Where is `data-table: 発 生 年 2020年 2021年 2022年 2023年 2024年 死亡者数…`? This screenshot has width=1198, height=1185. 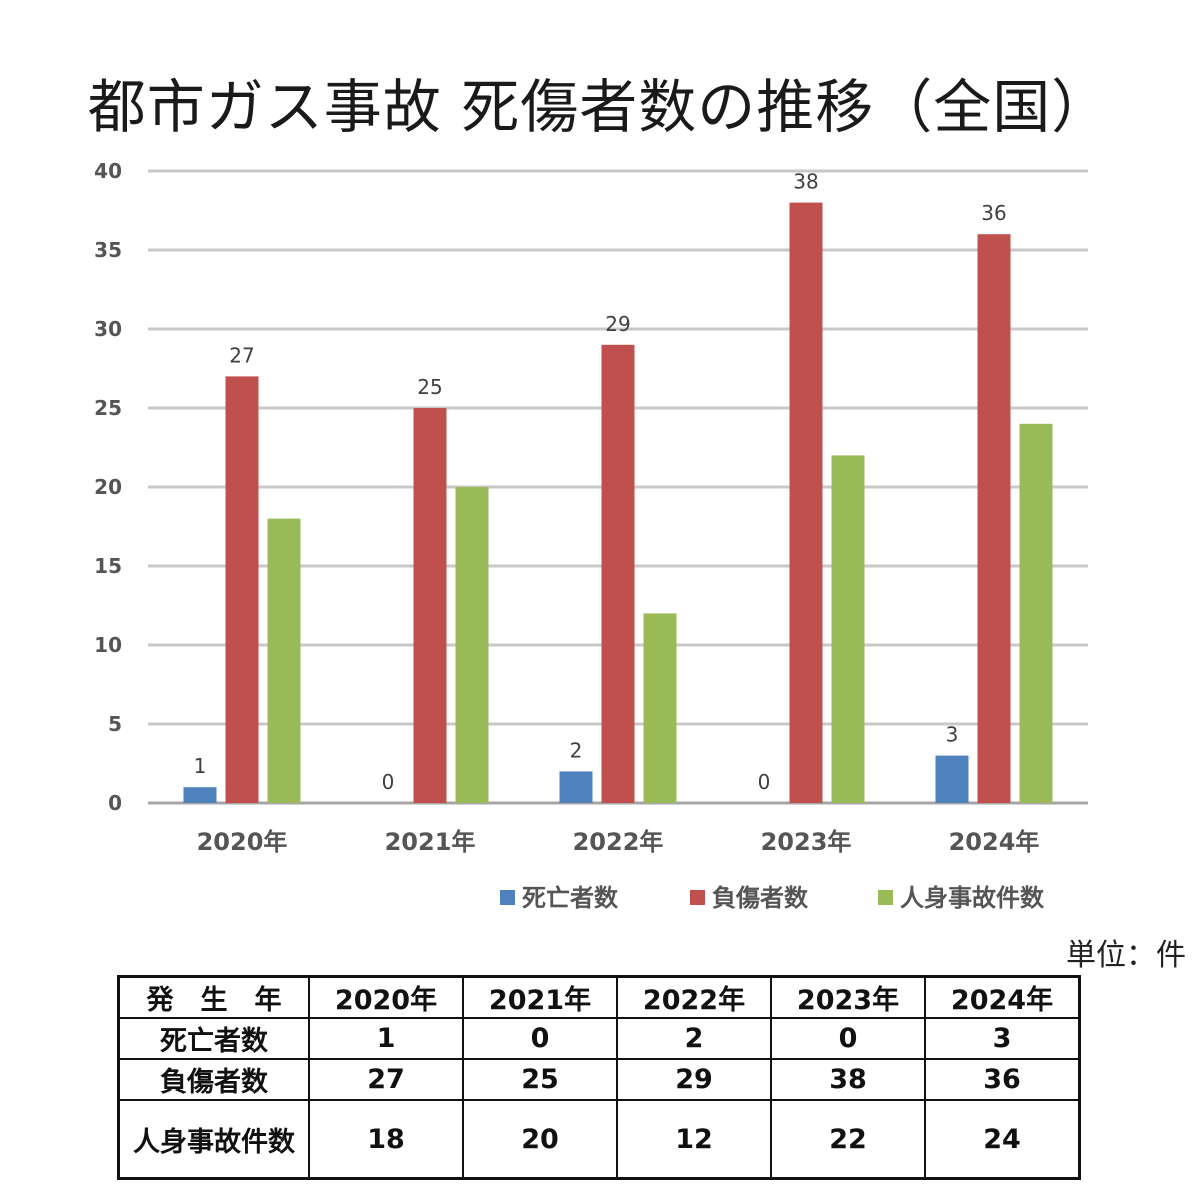
data-table: 発 生 年 2020年 2021年 2022年 2023年 2024年 死亡者数… is located at coordinates (599, 1077).